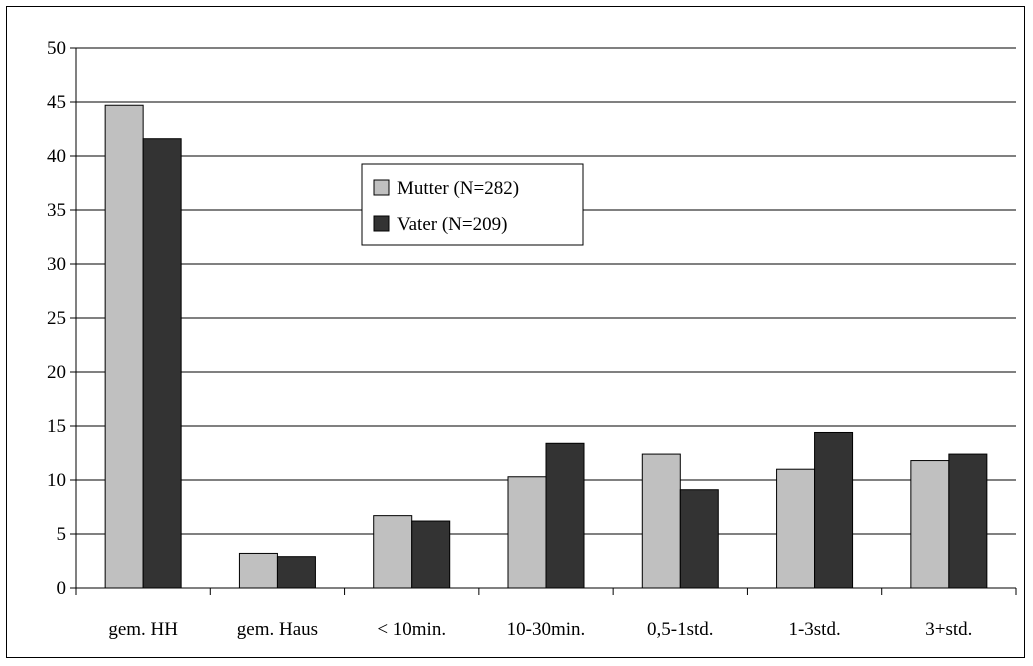  I want to click on x-tick-label: gem. HH, so click(143, 629).